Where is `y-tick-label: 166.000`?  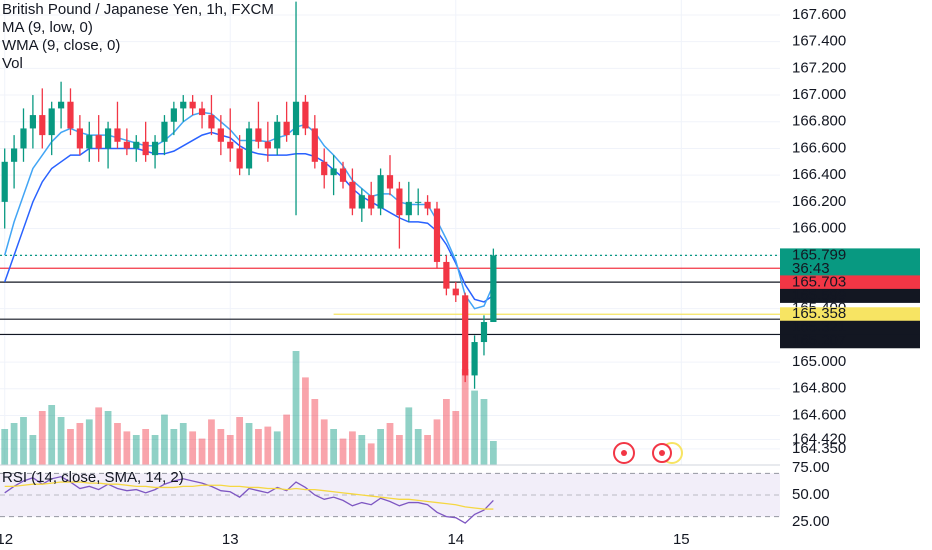 y-tick-label: 166.000 is located at coordinates (819, 228).